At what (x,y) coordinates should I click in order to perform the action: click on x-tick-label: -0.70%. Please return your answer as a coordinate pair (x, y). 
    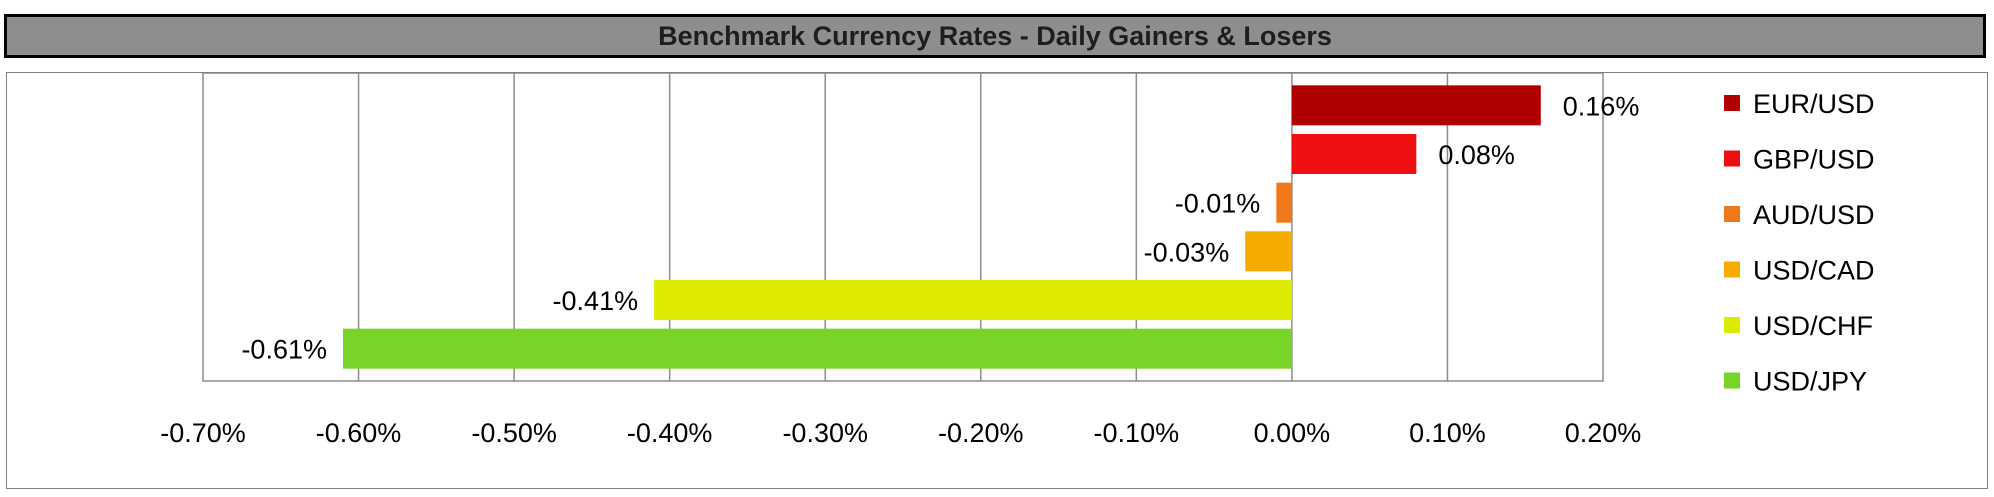
    Looking at the image, I should click on (203, 433).